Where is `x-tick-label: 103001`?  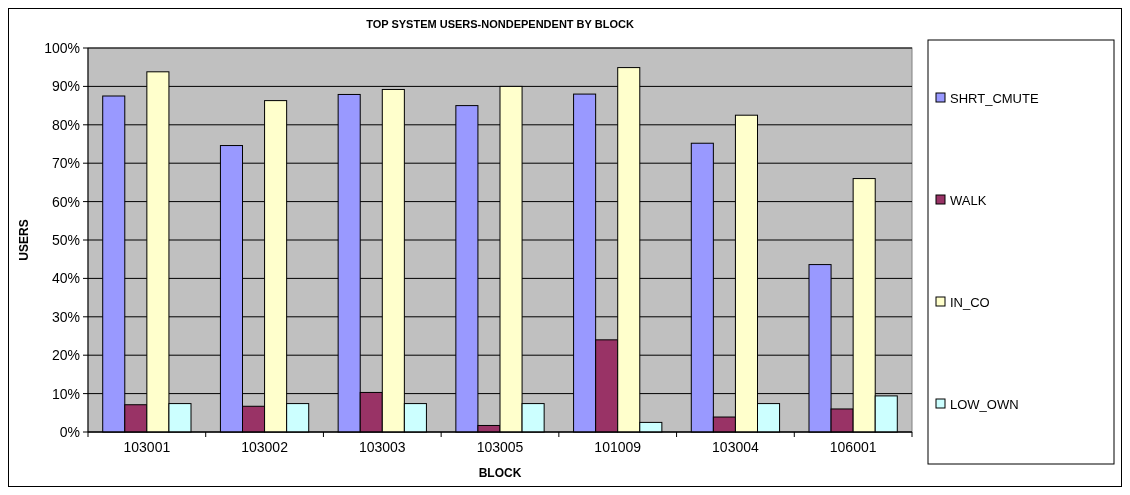
x-tick-label: 103001 is located at coordinates (147, 447).